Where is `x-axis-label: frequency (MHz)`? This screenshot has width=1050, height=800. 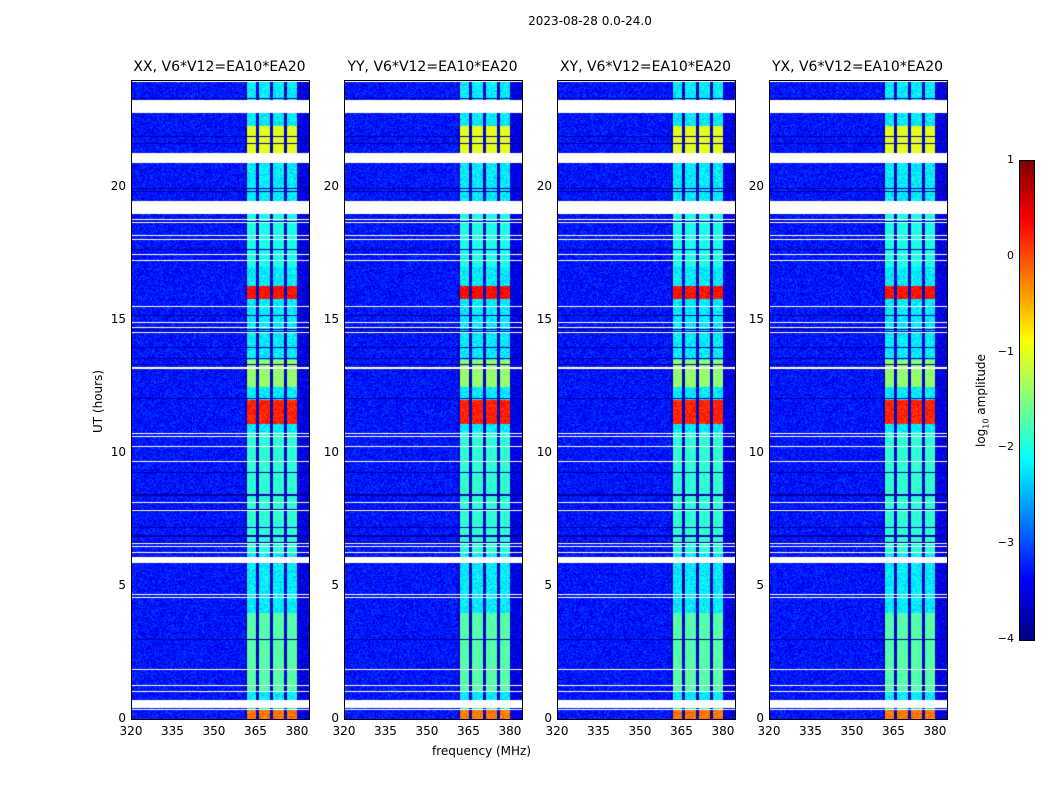
x-axis-label: frequency (MHz) is located at coordinates (482, 751).